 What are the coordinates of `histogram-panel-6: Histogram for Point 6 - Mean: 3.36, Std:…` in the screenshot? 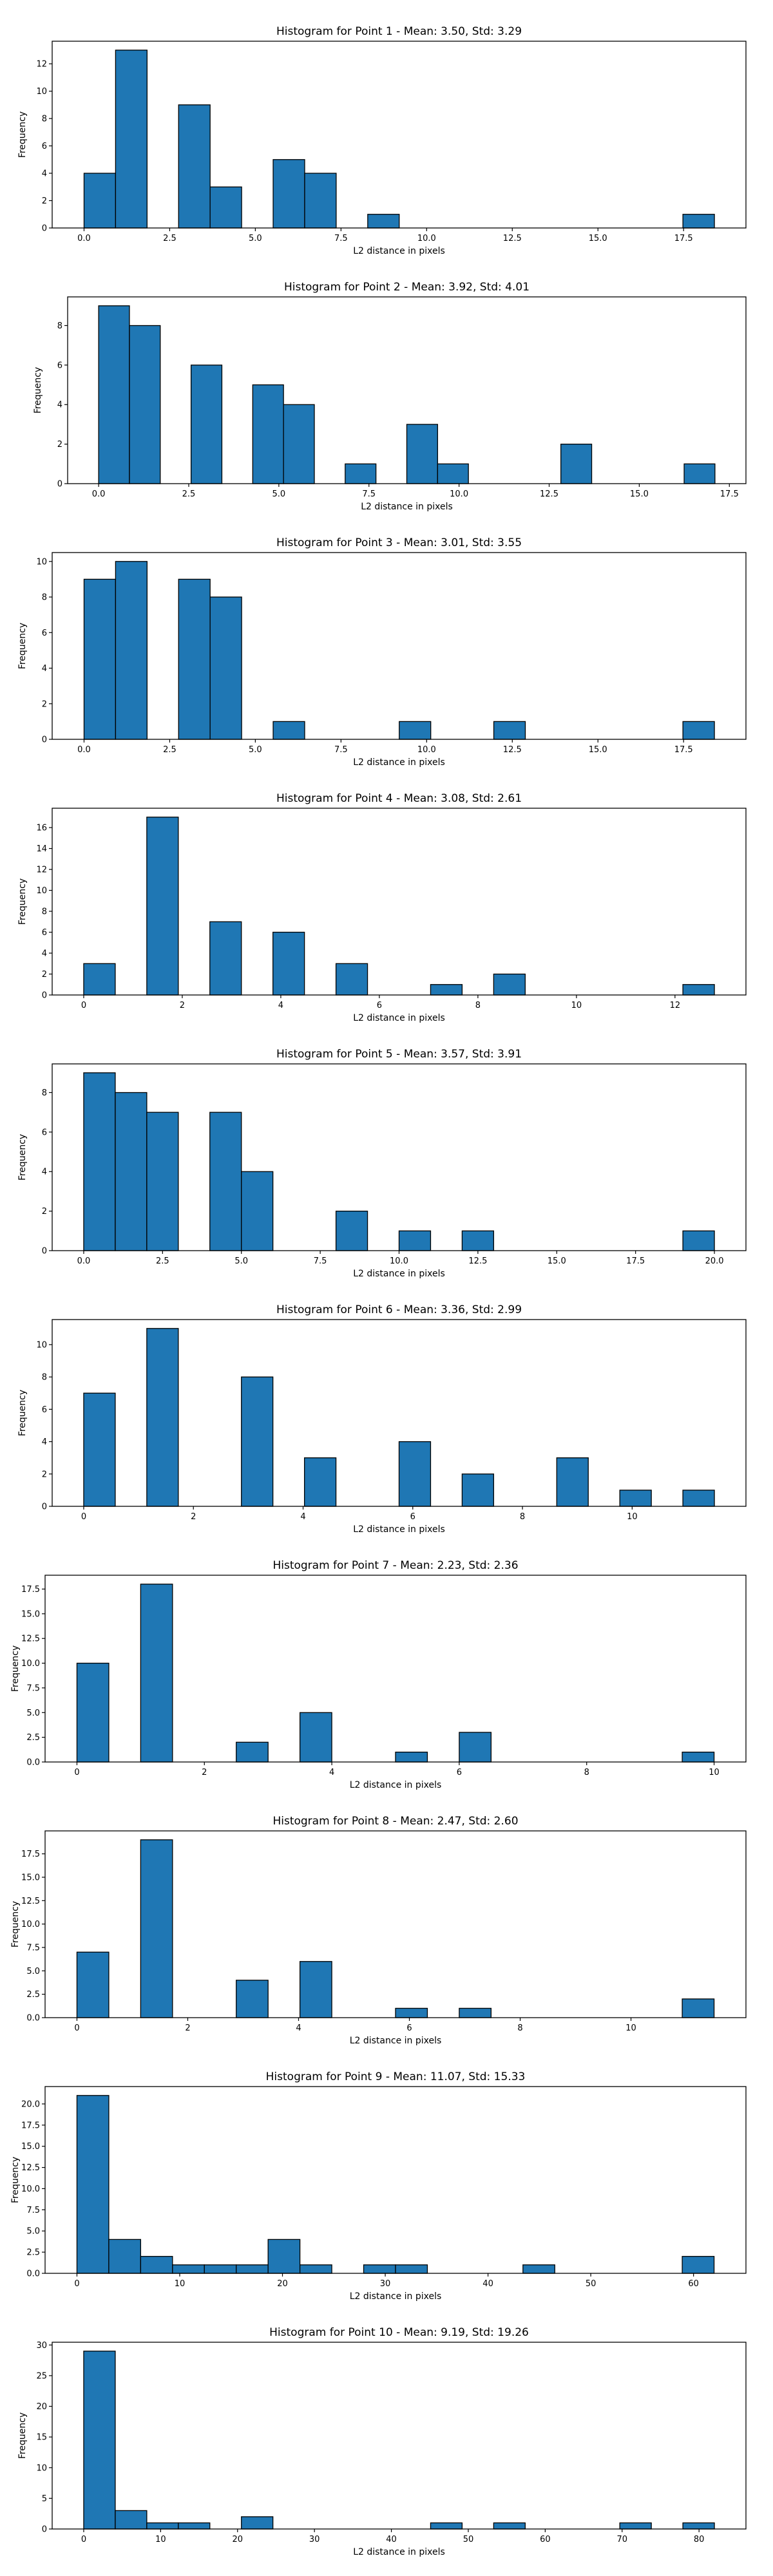 It's located at (382, 1419).